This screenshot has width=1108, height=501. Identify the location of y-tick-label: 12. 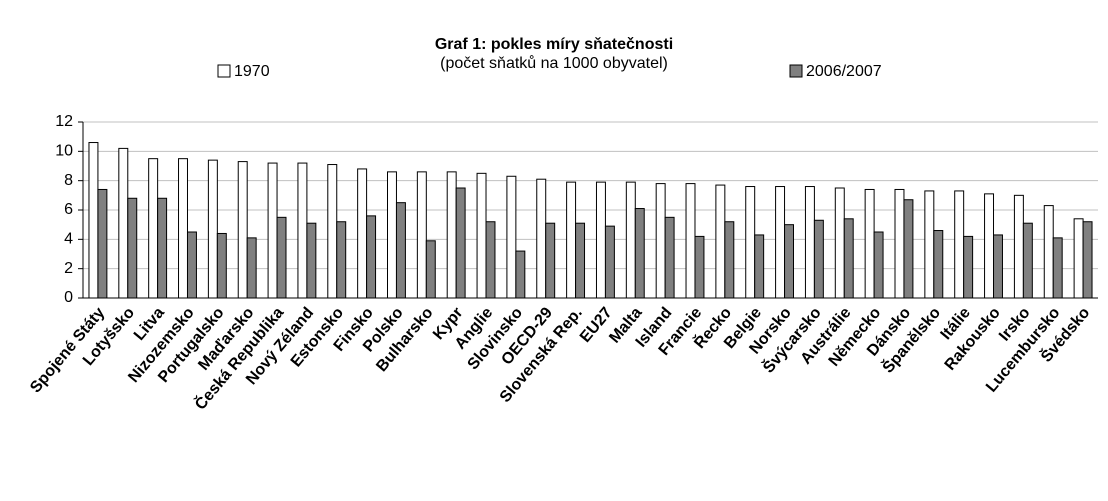
(64, 121).